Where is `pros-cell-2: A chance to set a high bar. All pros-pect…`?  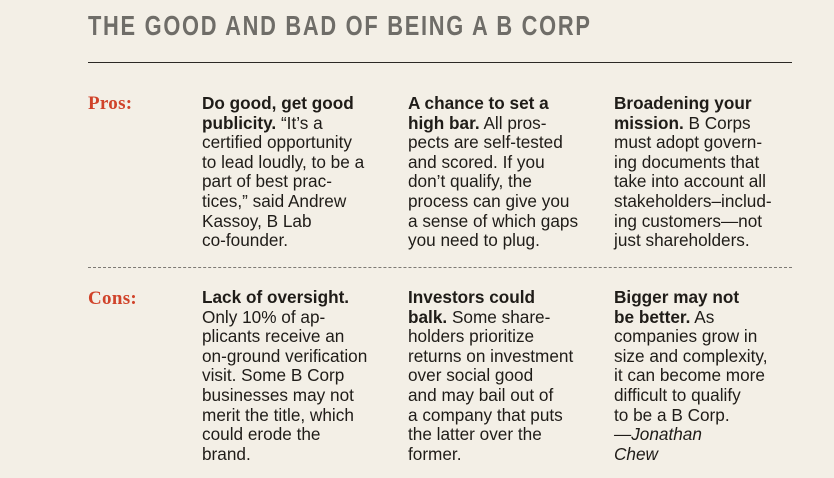
pros-cell-2: A chance to set a high bar. All pros-pect… is located at coordinates (498, 172).